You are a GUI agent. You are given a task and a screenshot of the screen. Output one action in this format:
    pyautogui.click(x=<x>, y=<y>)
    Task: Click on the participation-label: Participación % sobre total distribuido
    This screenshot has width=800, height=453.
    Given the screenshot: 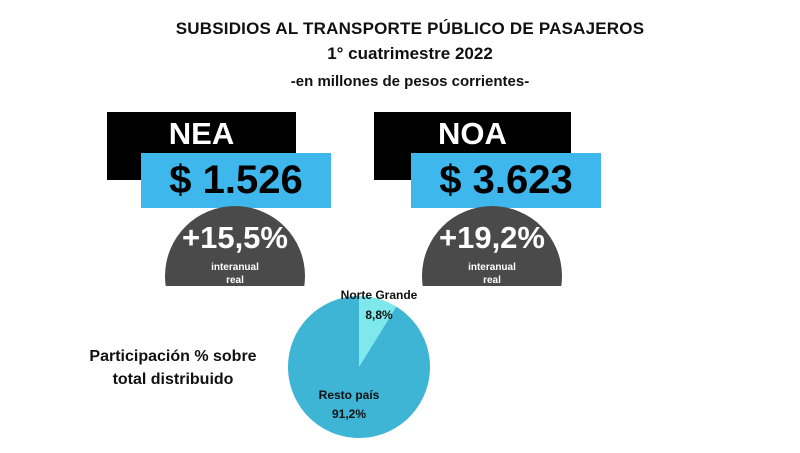 What is the action you would take?
    pyautogui.click(x=173, y=368)
    